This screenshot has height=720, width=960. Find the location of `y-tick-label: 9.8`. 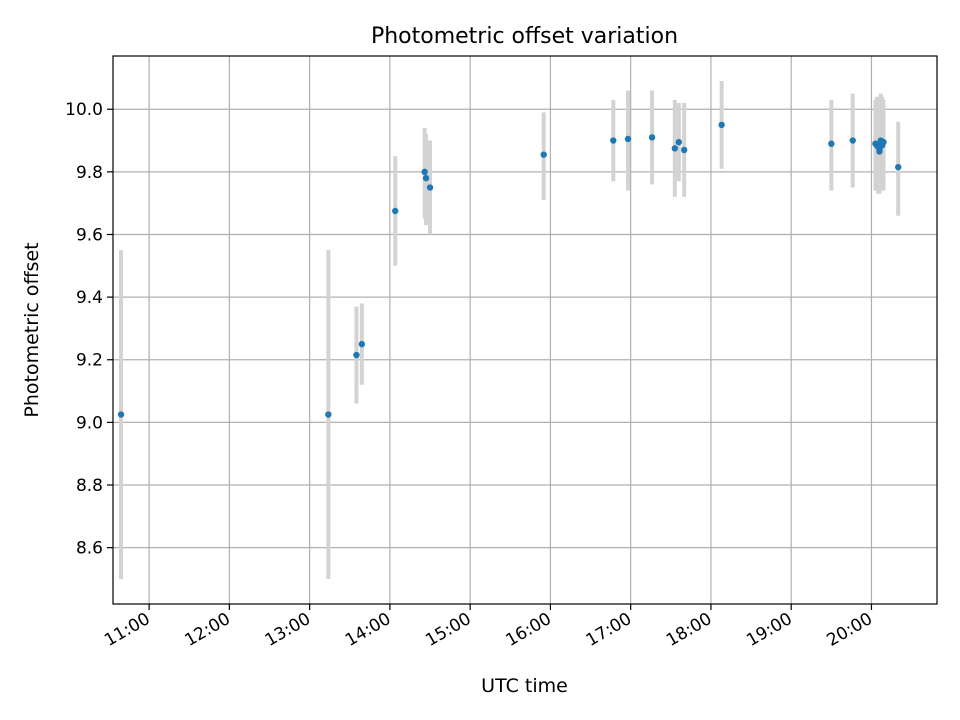

y-tick-label: 9.8 is located at coordinates (89, 173).